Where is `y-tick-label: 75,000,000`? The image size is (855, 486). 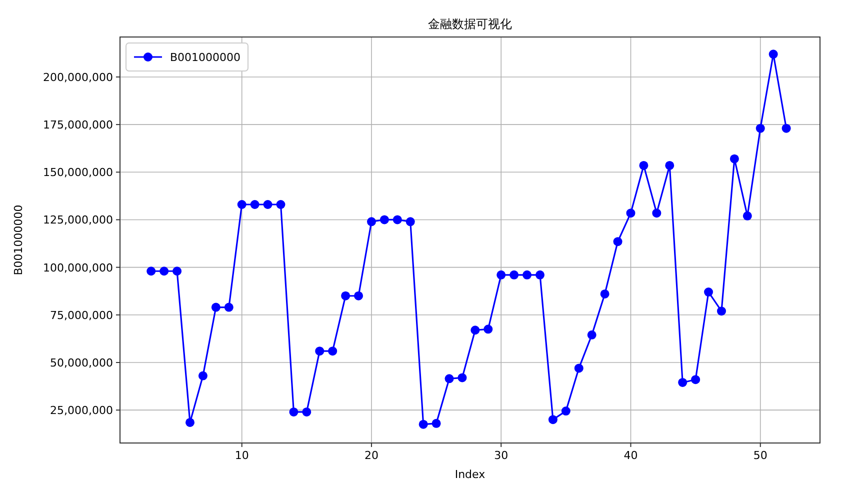 y-tick-label: 75,000,000 is located at coordinates (81, 315).